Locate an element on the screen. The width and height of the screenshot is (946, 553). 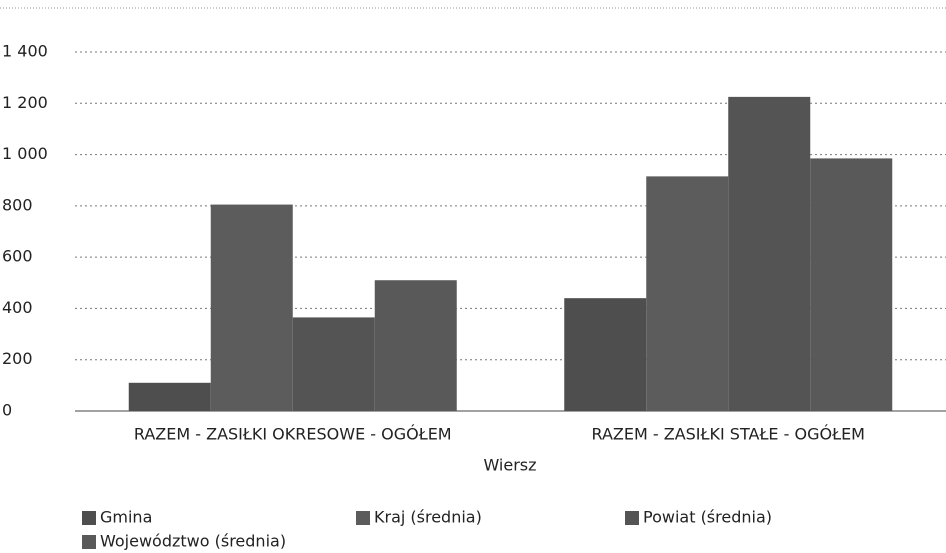
y-tick-label: 1 400 is located at coordinates (25, 51).